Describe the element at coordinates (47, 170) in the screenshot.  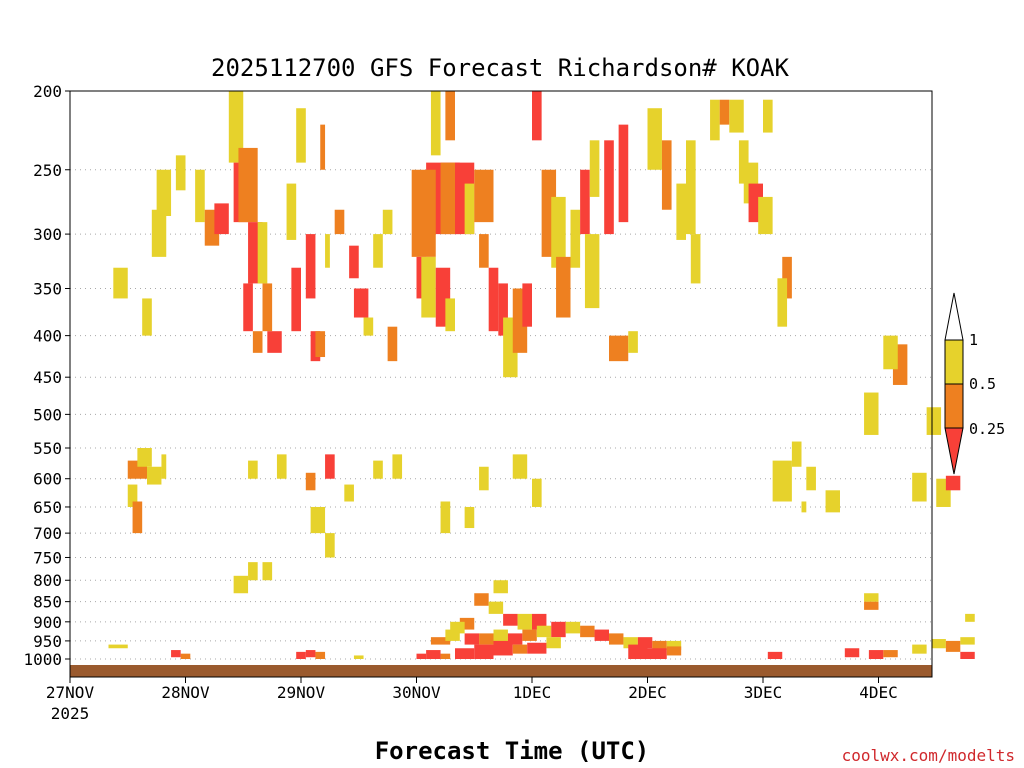
I see `y-tick-label: 250` at that location.